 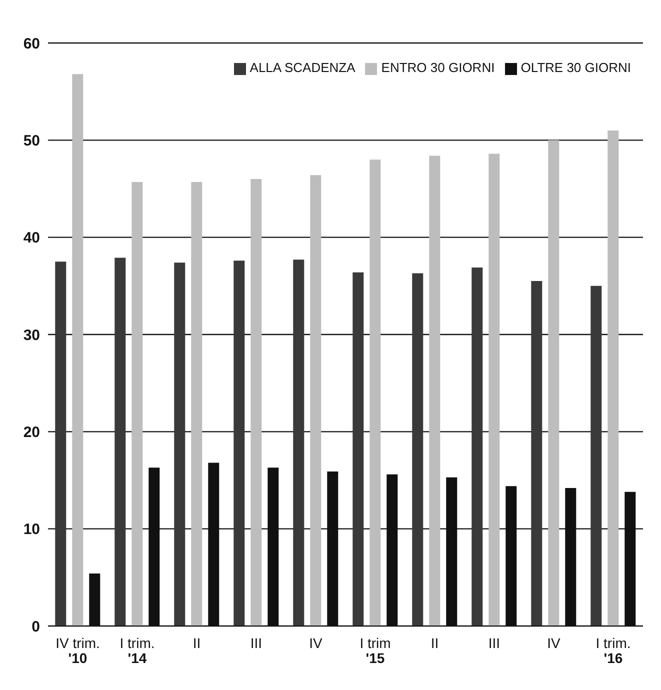 I want to click on y-tick-label: 30, so click(x=31, y=335).